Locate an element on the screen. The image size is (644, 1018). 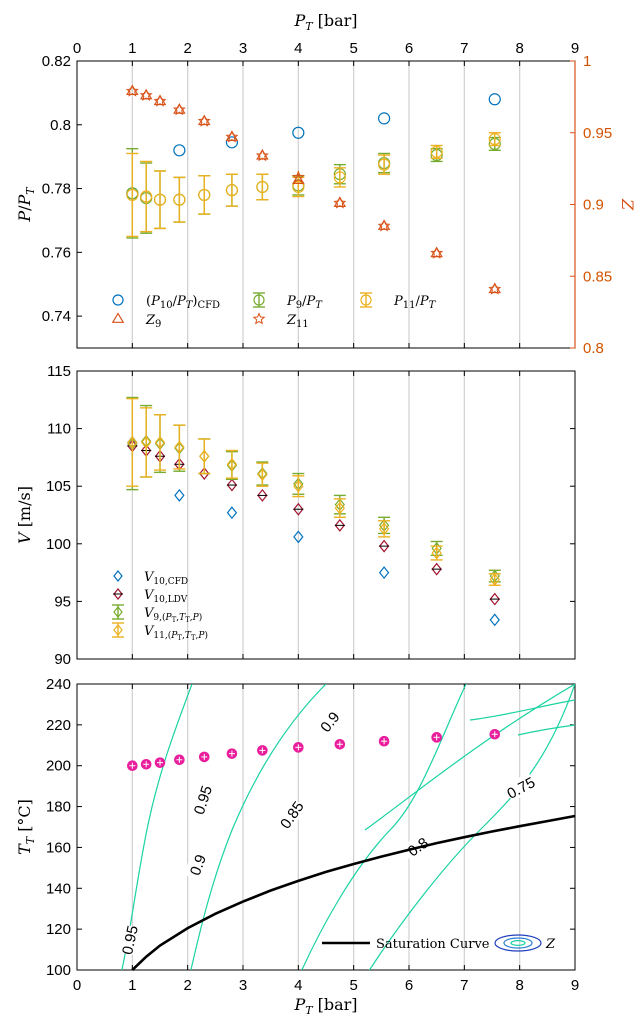
y-tick-label: 0.76 is located at coordinates (56, 252).